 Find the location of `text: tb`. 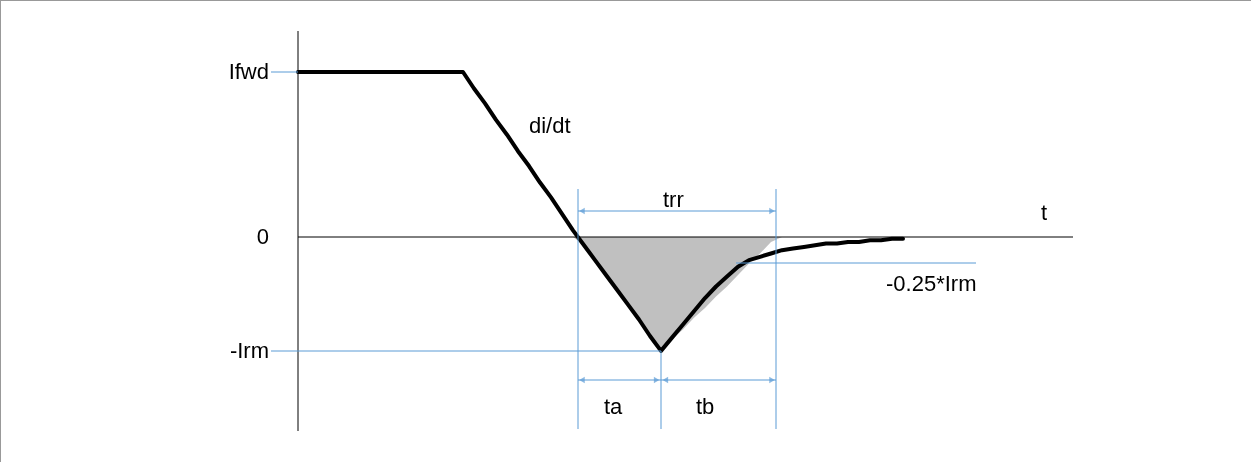

text: tb is located at coordinates (705, 406).